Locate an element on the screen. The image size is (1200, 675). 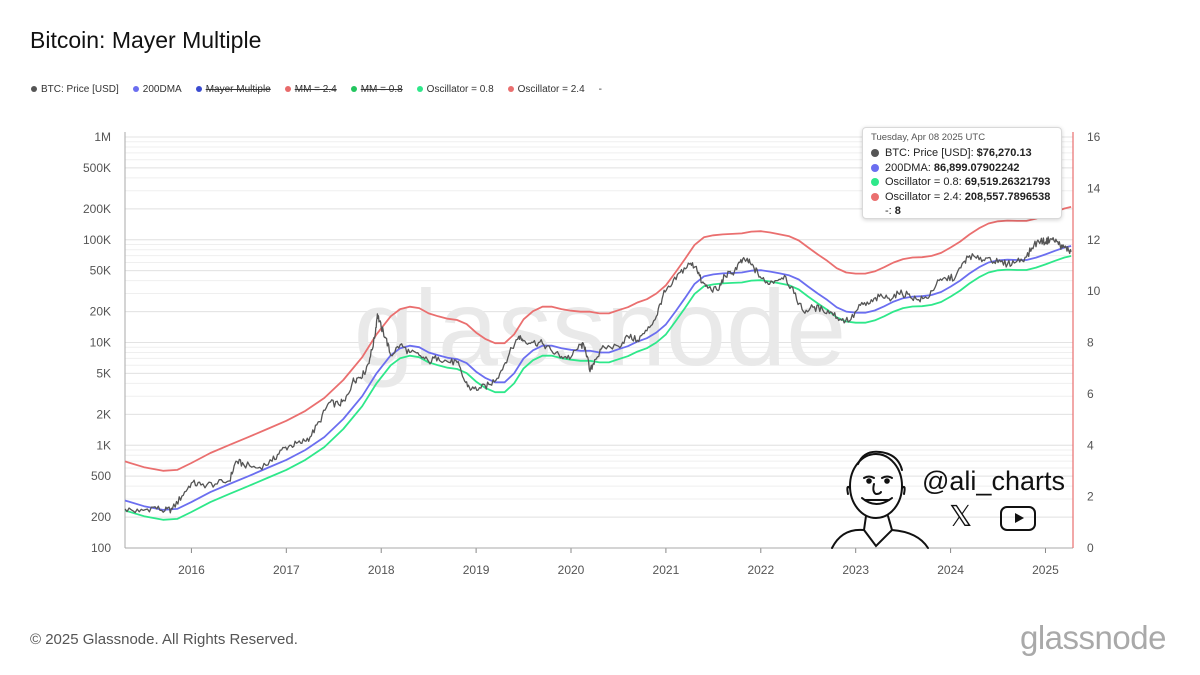
tooltip-row-price: BTC: Price [USD]: $76,270.13 is located at coordinates (962, 153).